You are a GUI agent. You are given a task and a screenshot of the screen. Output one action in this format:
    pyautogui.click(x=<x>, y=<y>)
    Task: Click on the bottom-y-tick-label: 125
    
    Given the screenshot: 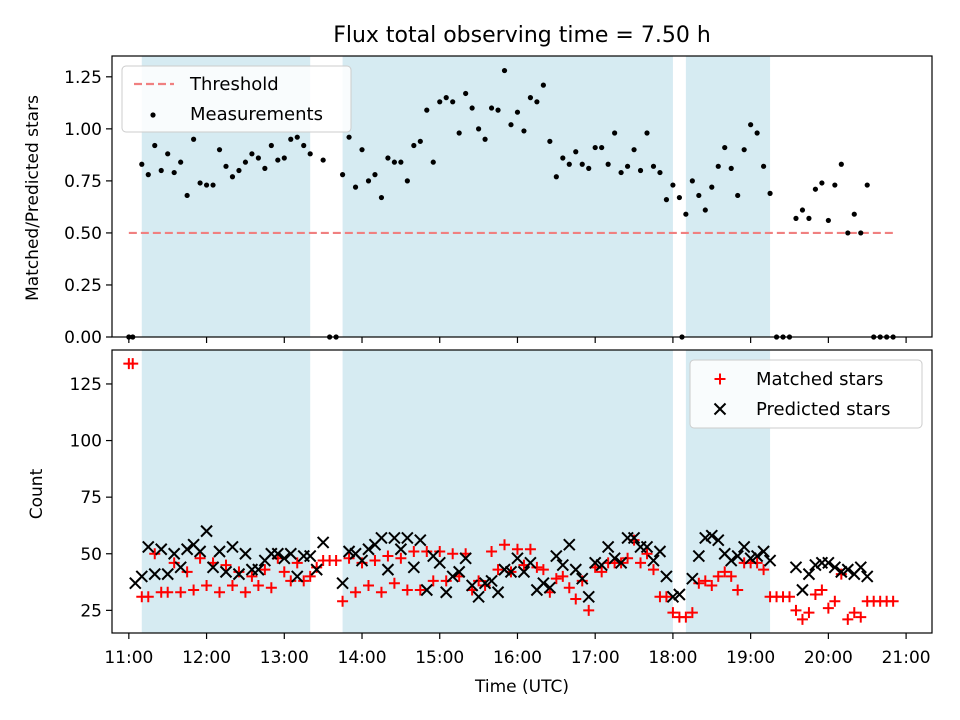 What is the action you would take?
    pyautogui.click(x=86, y=385)
    